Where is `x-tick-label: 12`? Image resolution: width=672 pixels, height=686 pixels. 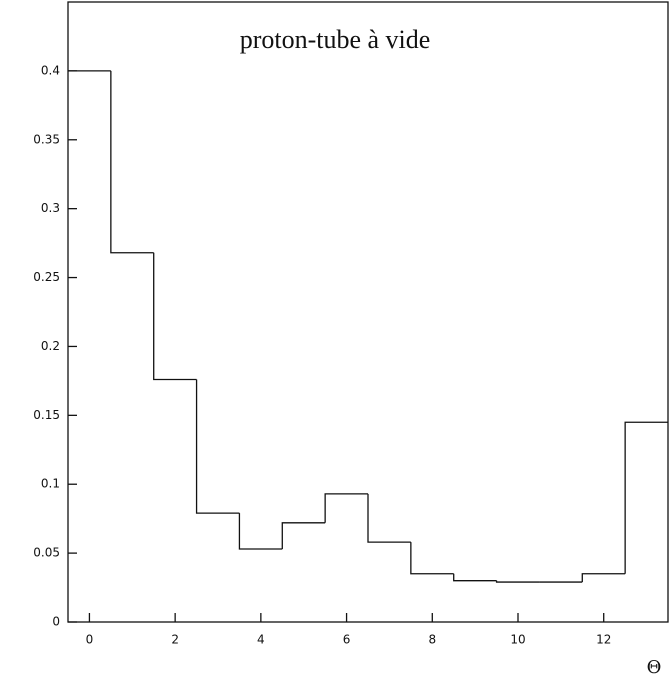 x-tick-label: 12 is located at coordinates (603, 640).